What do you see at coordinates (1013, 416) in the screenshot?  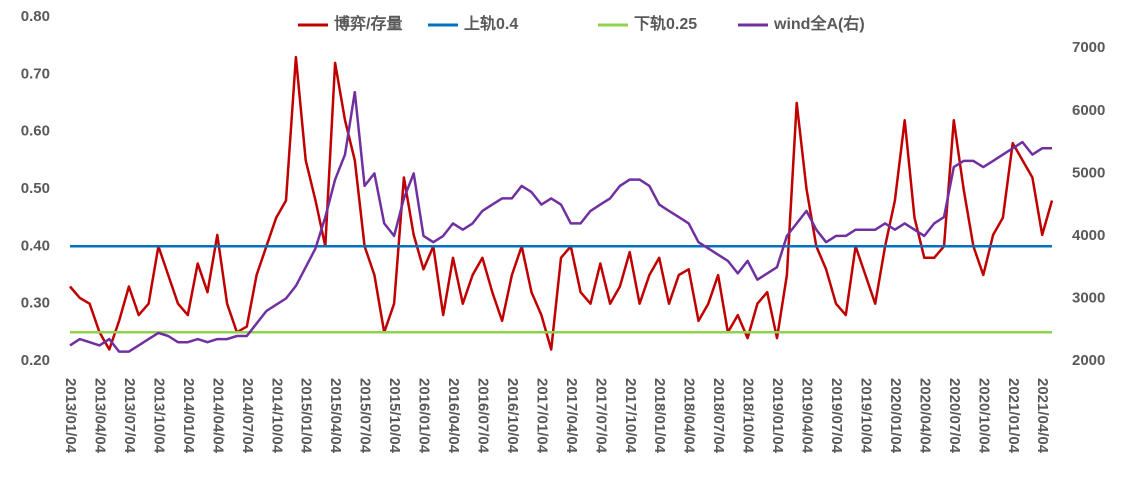 I see `x-tick-label: 2021/01/04` at bounding box center [1013, 416].